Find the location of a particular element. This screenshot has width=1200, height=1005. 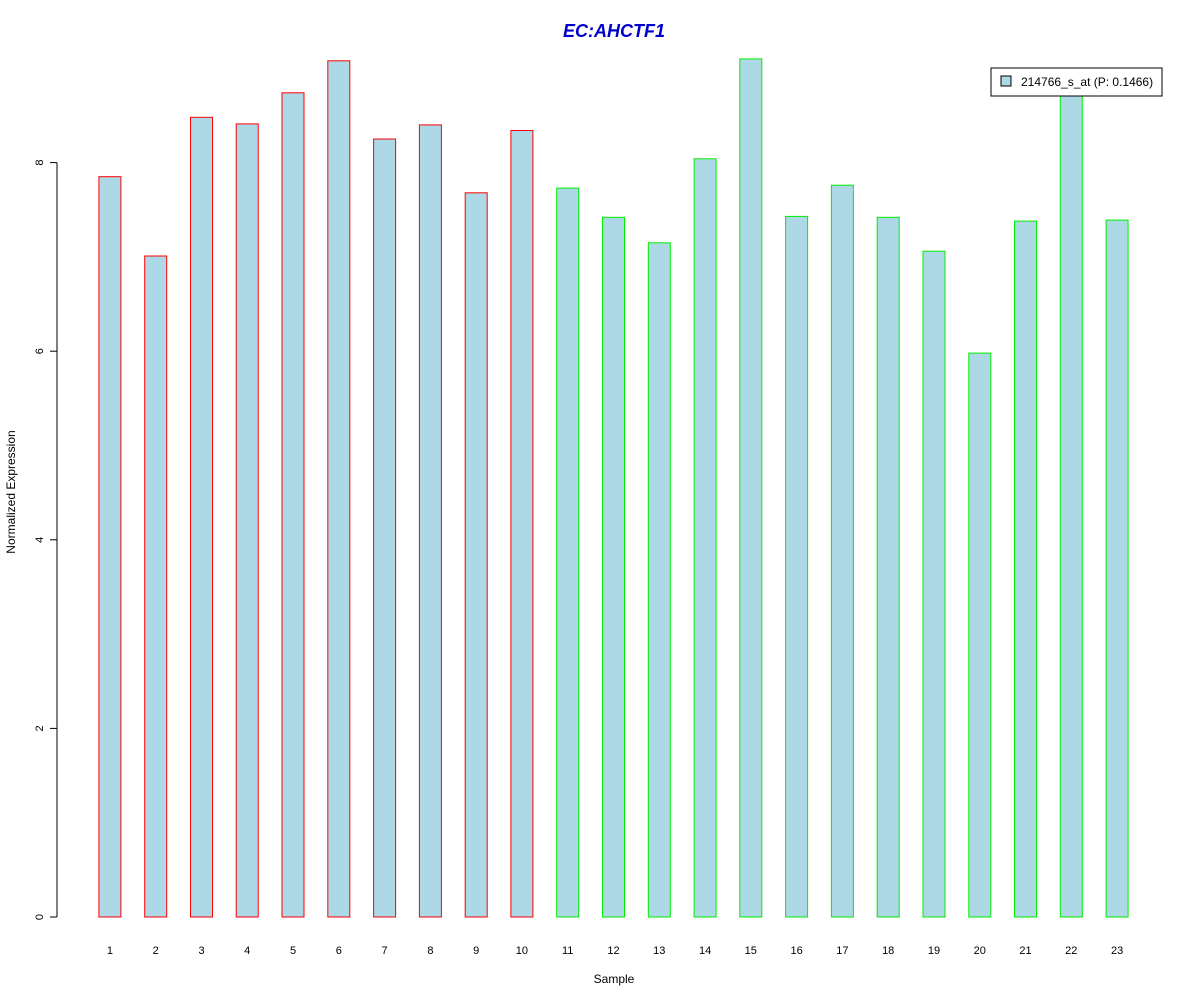

x-tick-label: 16 is located at coordinates (796, 951).